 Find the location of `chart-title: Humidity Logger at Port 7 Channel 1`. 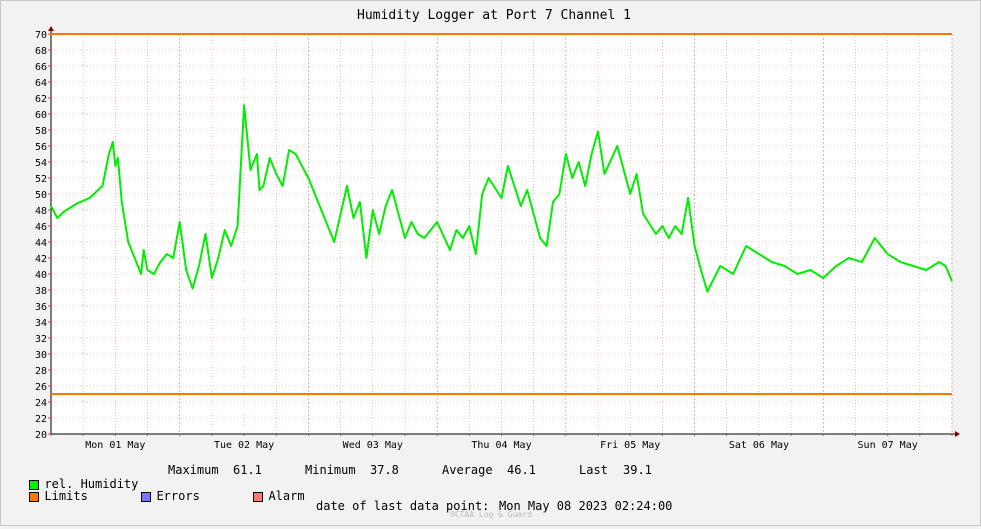

chart-title: Humidity Logger at Port 7 Channel 1 is located at coordinates (494, 15).